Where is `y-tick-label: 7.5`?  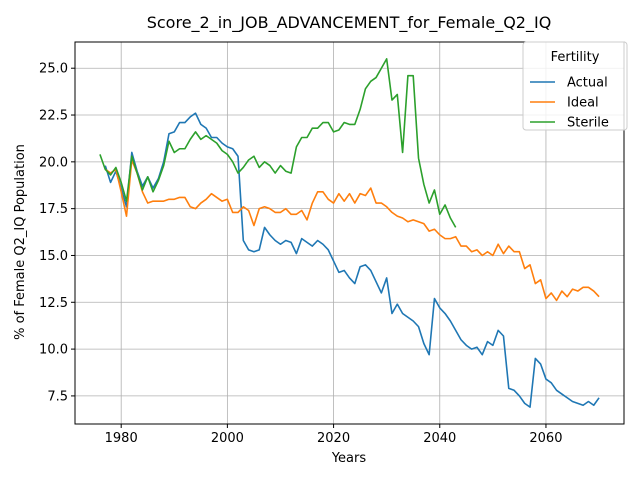 y-tick-label: 7.5 is located at coordinates (57, 396).